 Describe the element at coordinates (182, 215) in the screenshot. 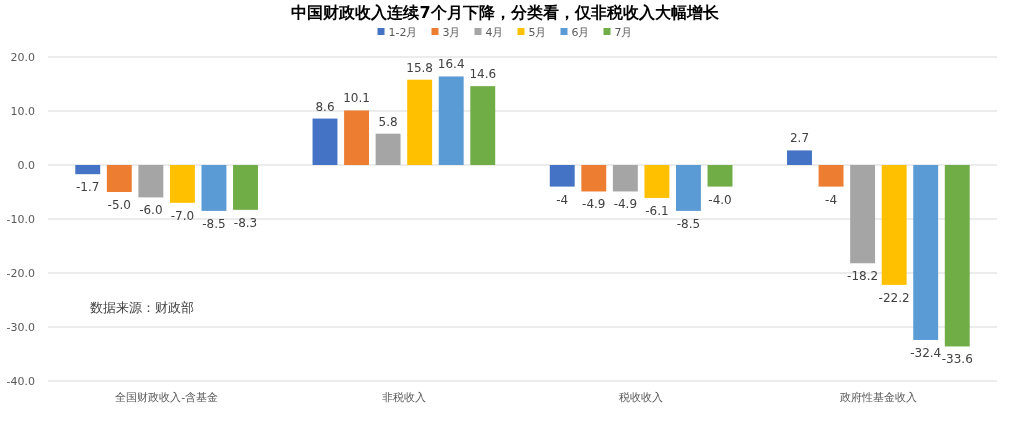

I see `value-label: -7.0` at that location.